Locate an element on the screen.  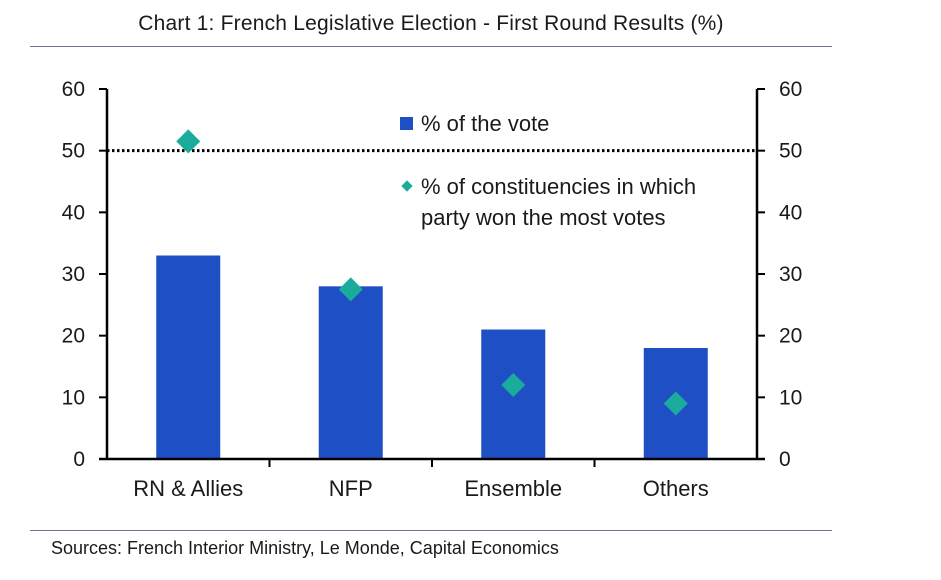
y-tick-label-left: 10 is located at coordinates (73, 397).